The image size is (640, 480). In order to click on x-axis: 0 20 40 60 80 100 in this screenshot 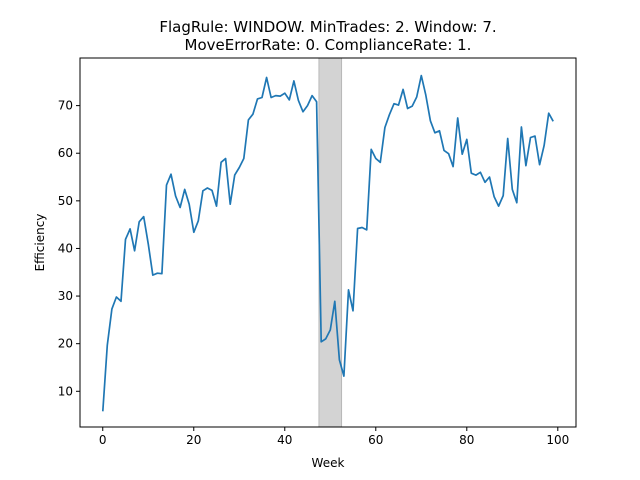, I will do `click(334, 437)`.